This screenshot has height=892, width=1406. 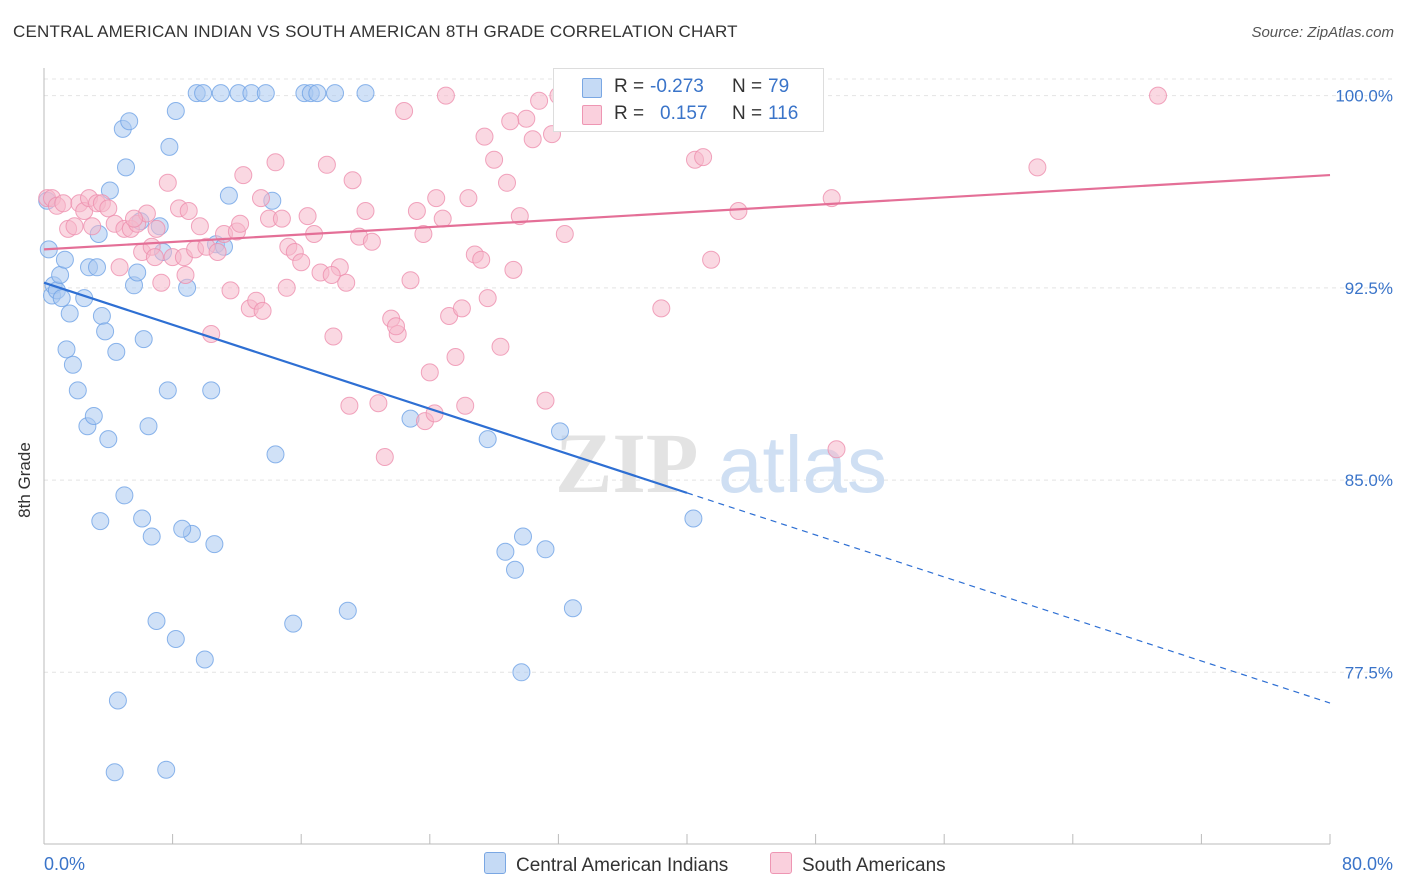 What do you see at coordinates (1364, 96) in the screenshot?
I see `y-tick-label: 100.0%` at bounding box center [1364, 96].